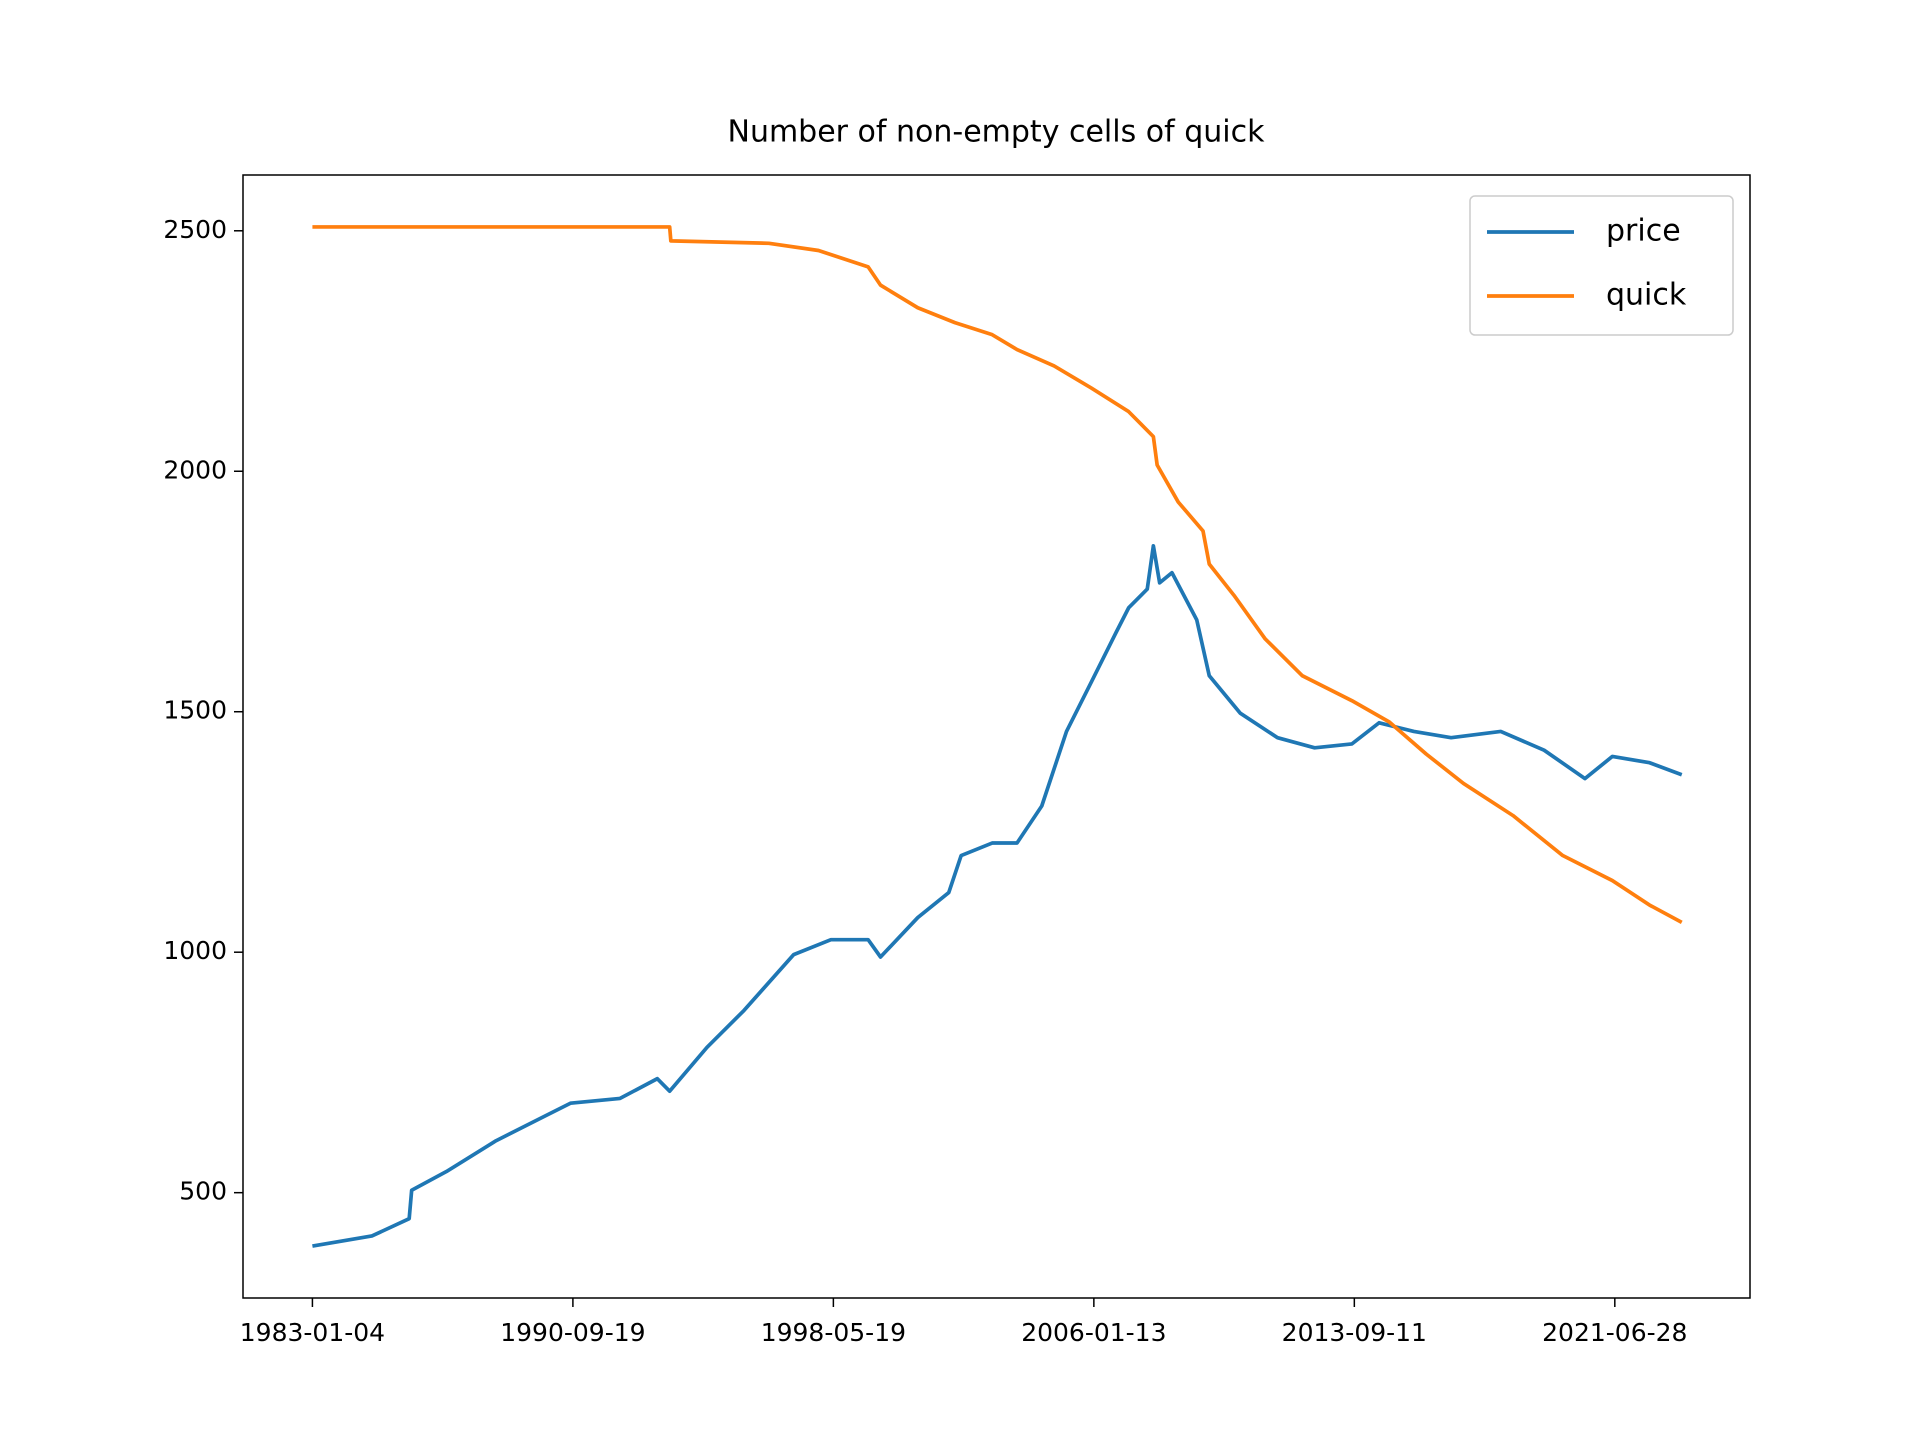 Image resolution: width=1920 pixels, height=1440 pixels. I want to click on x-tick-label: 2006-01-13, so click(1093, 1332).